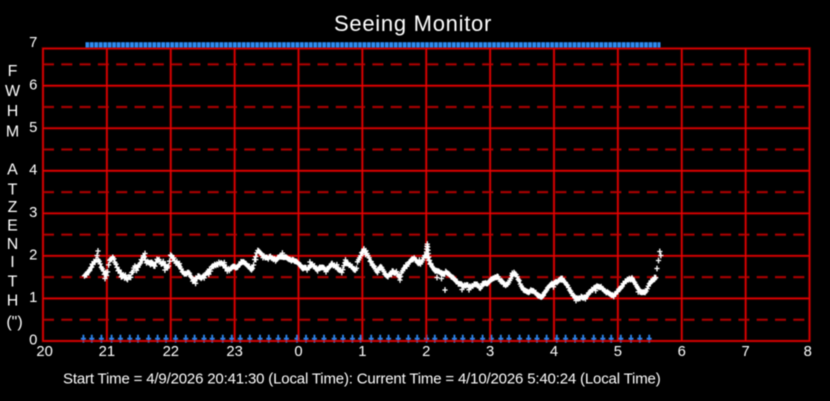 The width and height of the screenshot is (830, 401). I want to click on svg-text: 21, so click(107, 352).